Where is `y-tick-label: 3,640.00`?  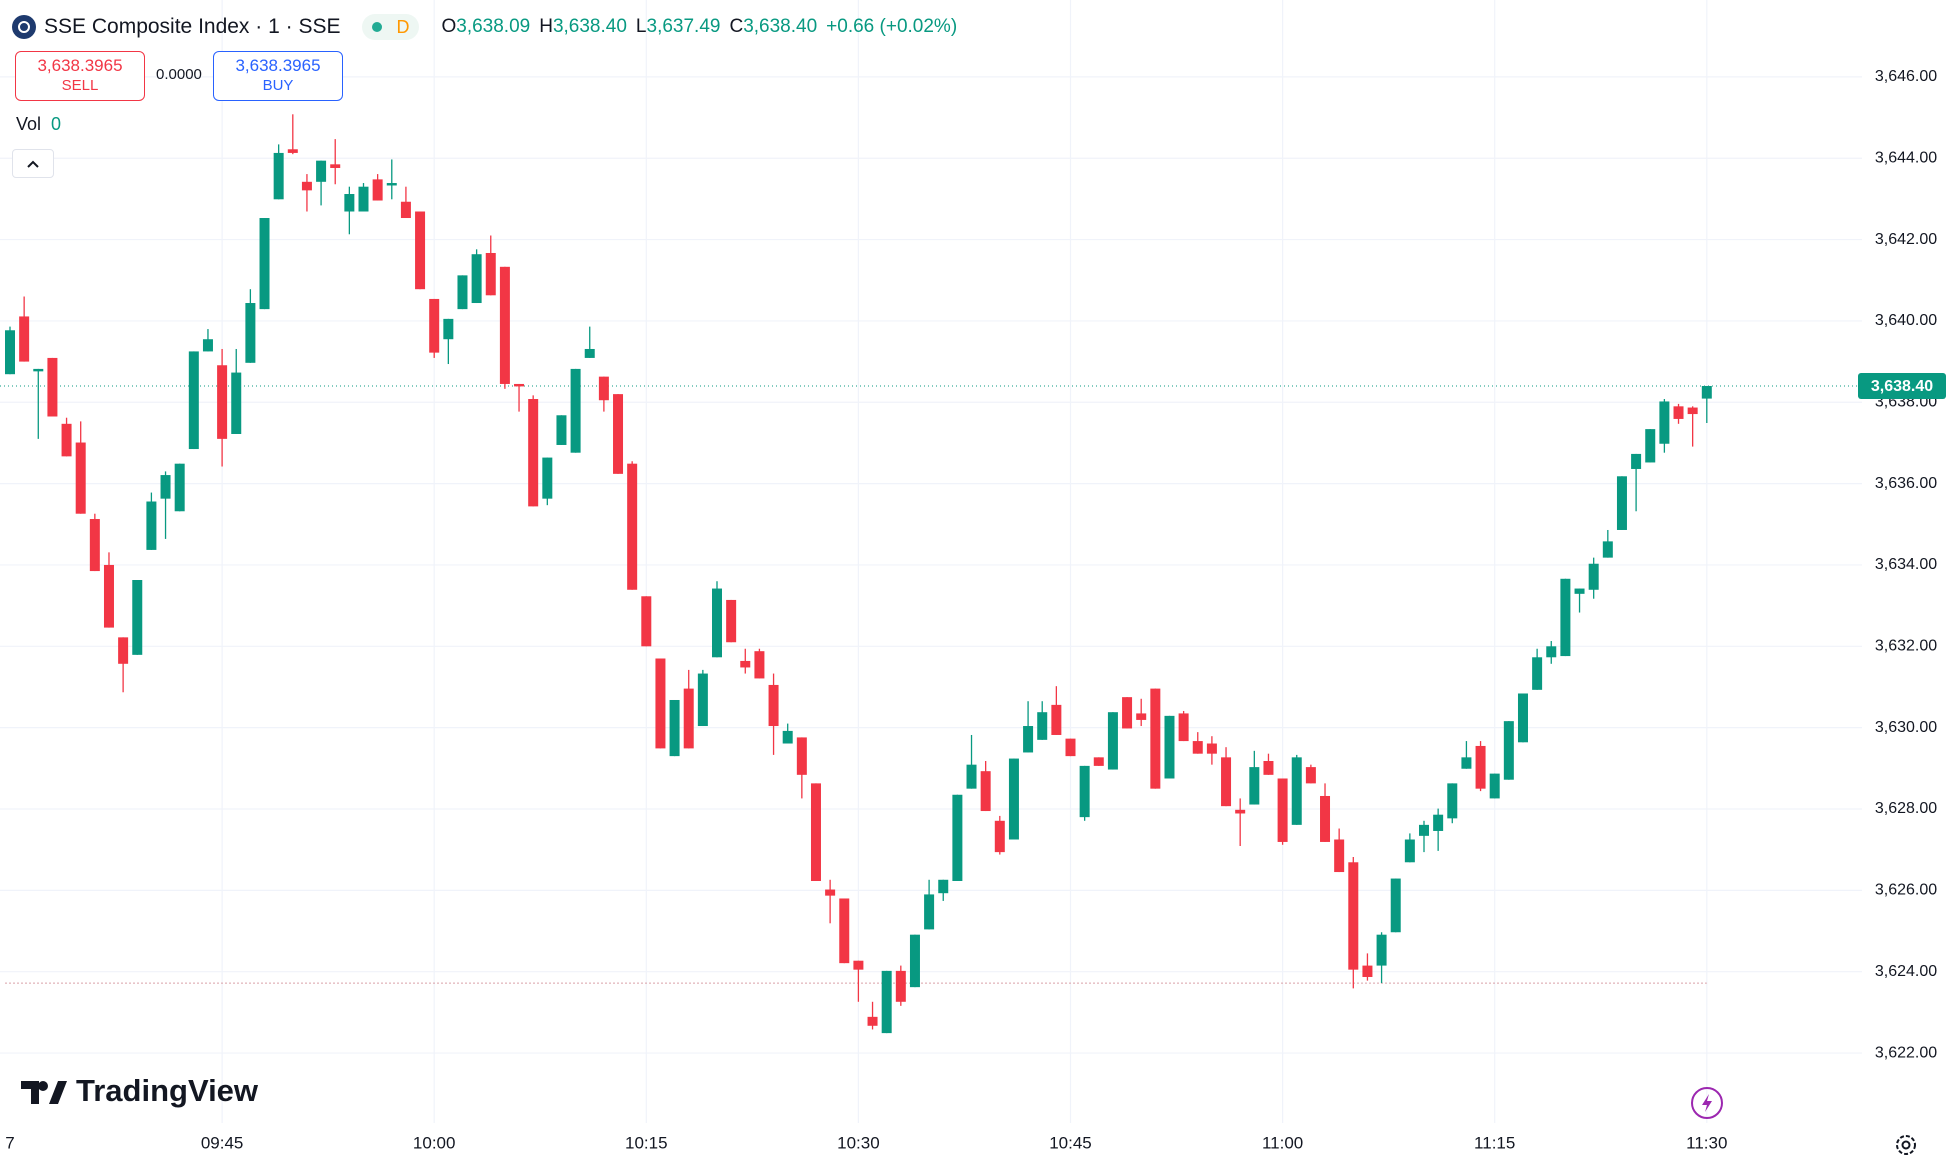 y-tick-label: 3,640.00 is located at coordinates (1906, 320).